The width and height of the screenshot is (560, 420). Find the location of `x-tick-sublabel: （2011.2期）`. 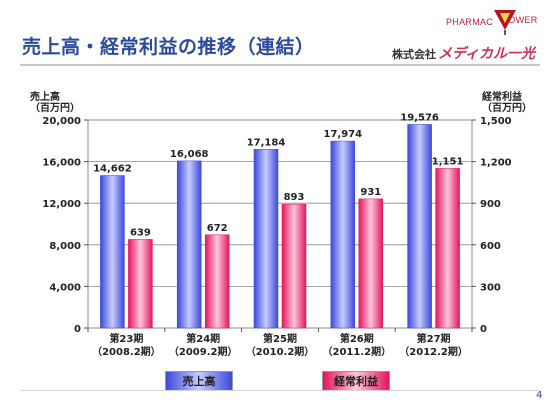

x-tick-sublabel: （2011.2期） is located at coordinates (357, 351).